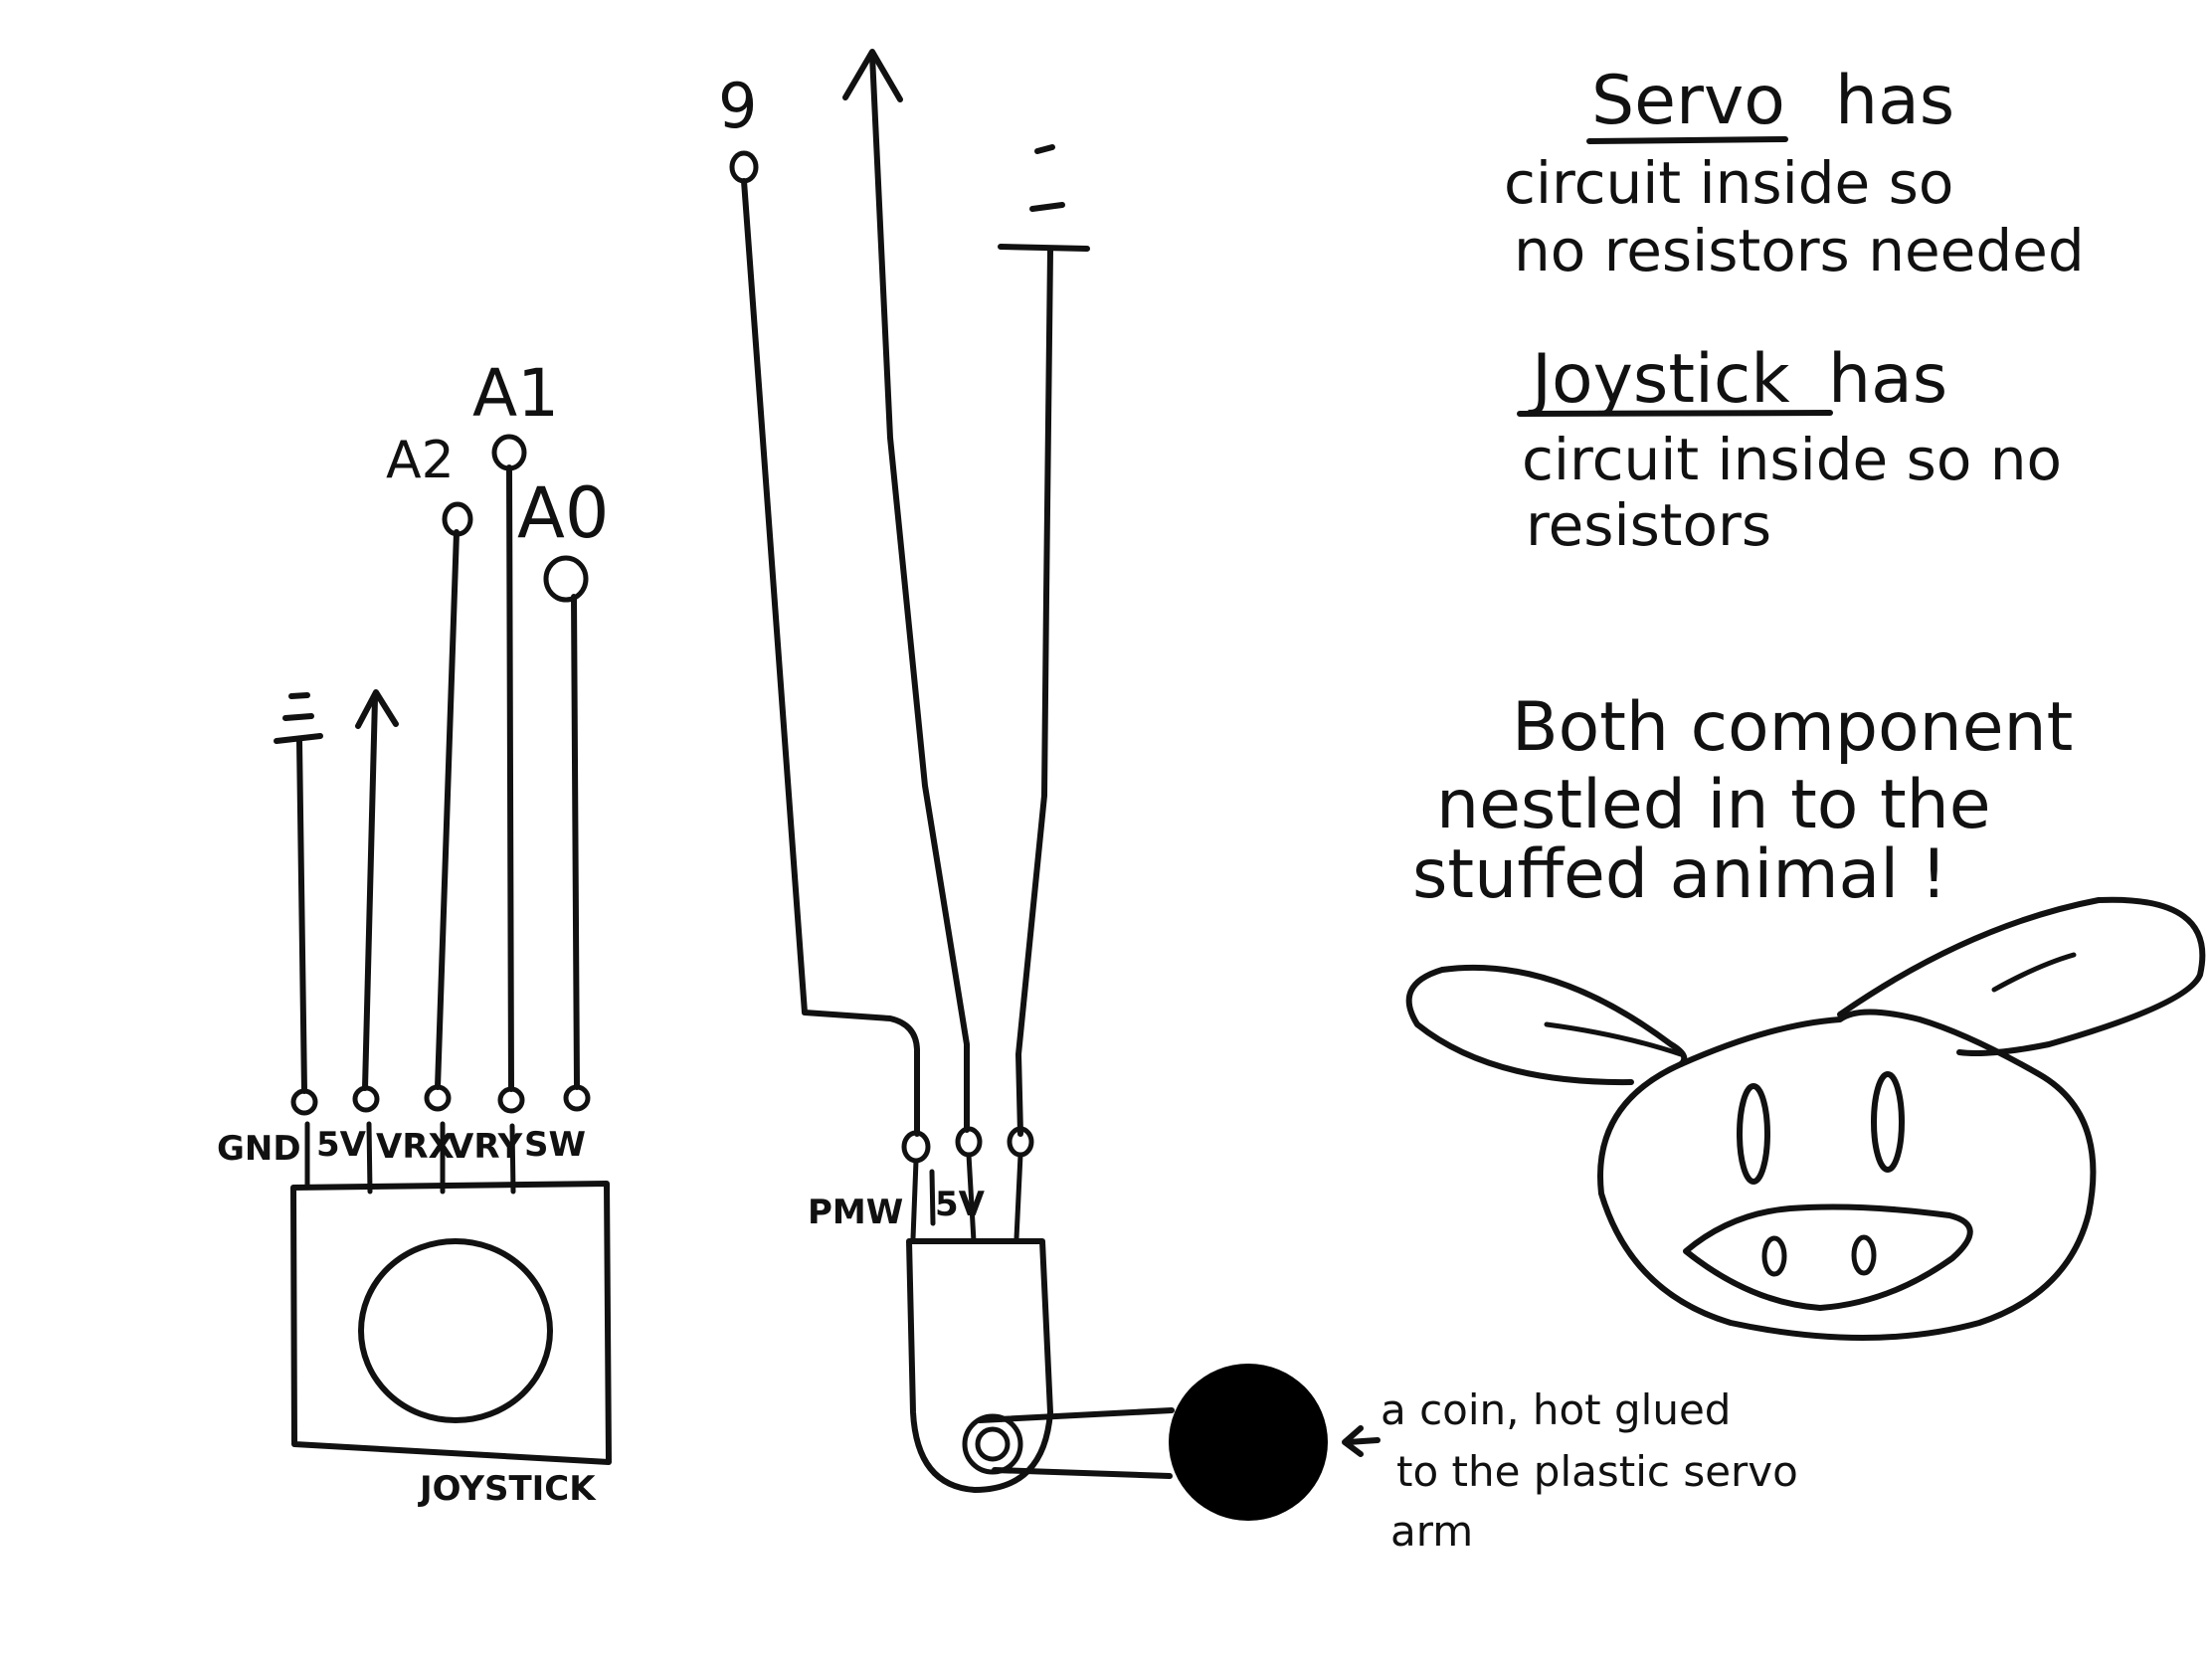 The width and height of the screenshot is (2212, 1659). What do you see at coordinates (1248, 1442) in the screenshot?
I see `coin` at bounding box center [1248, 1442].